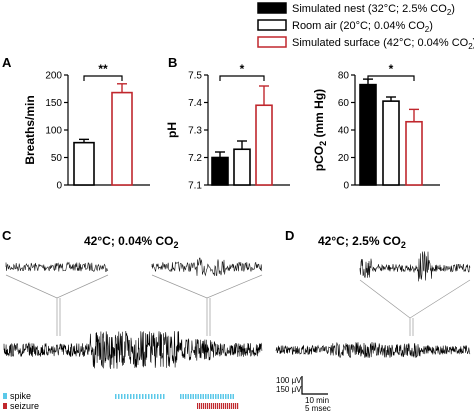 This screenshot has height=412, width=474. I want to click on y-axis-label: pCO2 (mm Hg), so click(320, 130).